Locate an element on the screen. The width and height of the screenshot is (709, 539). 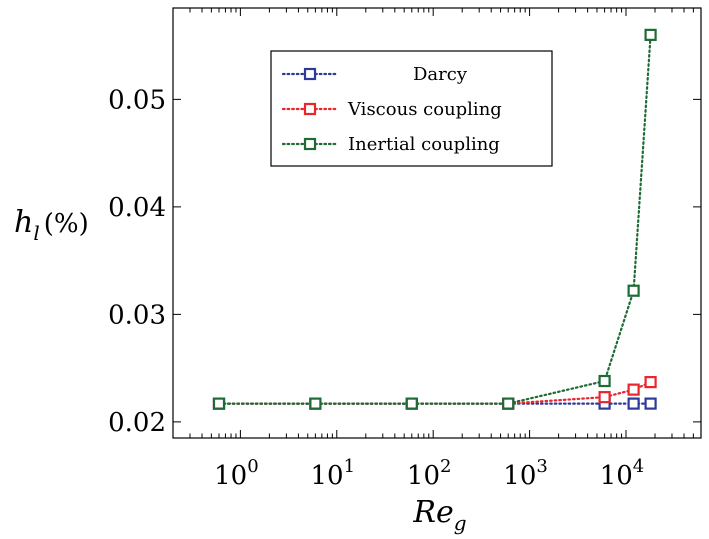
y-axis-label: hl (%) is located at coordinates (51, 225).